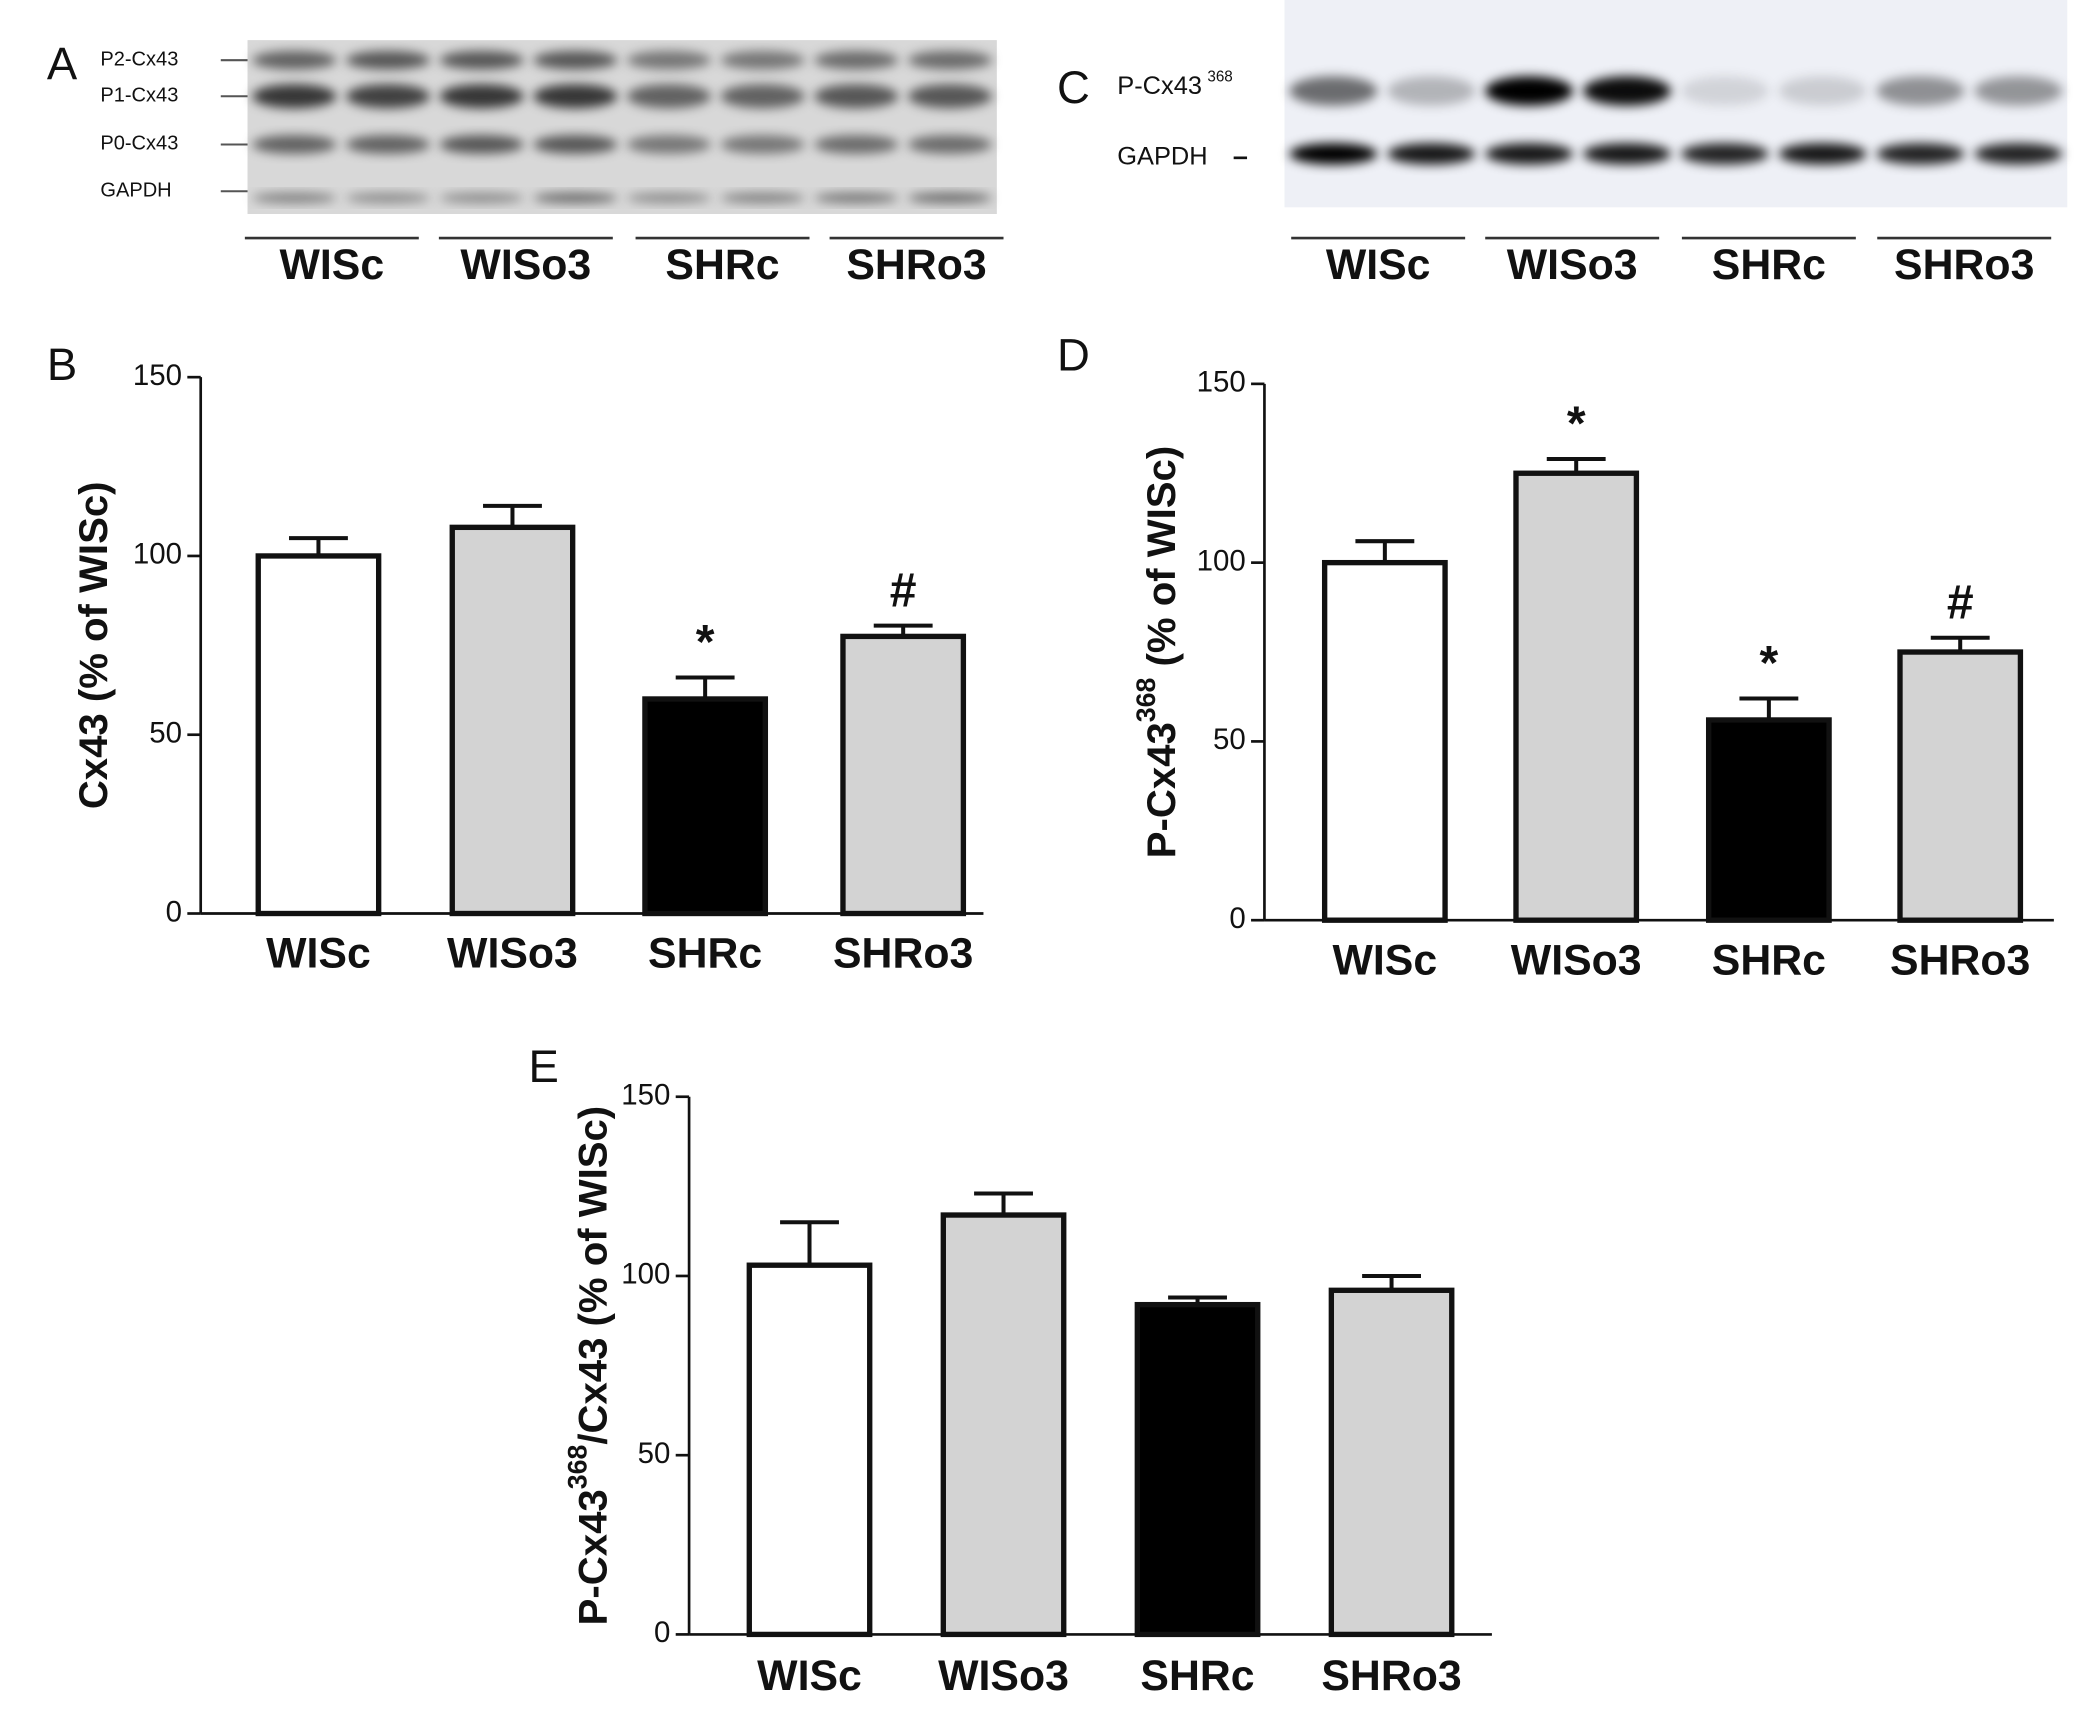 This screenshot has width=2090, height=1716. I want to click on panel-letter: D, so click(1073, 354).